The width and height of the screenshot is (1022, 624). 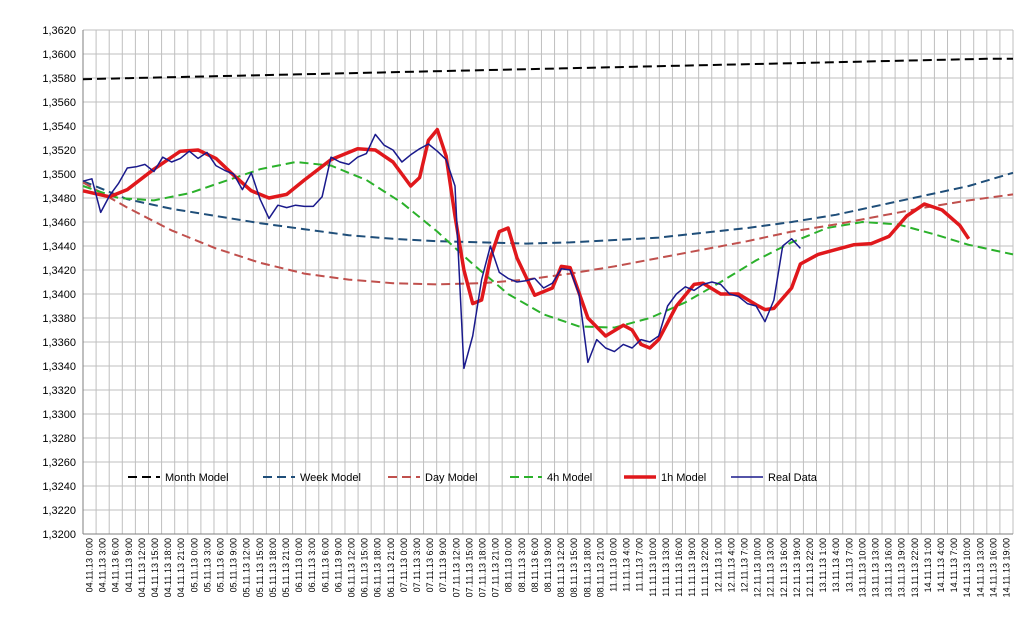 What do you see at coordinates (59, 247) in the screenshot?
I see `y-tick-label: 1,3440` at bounding box center [59, 247].